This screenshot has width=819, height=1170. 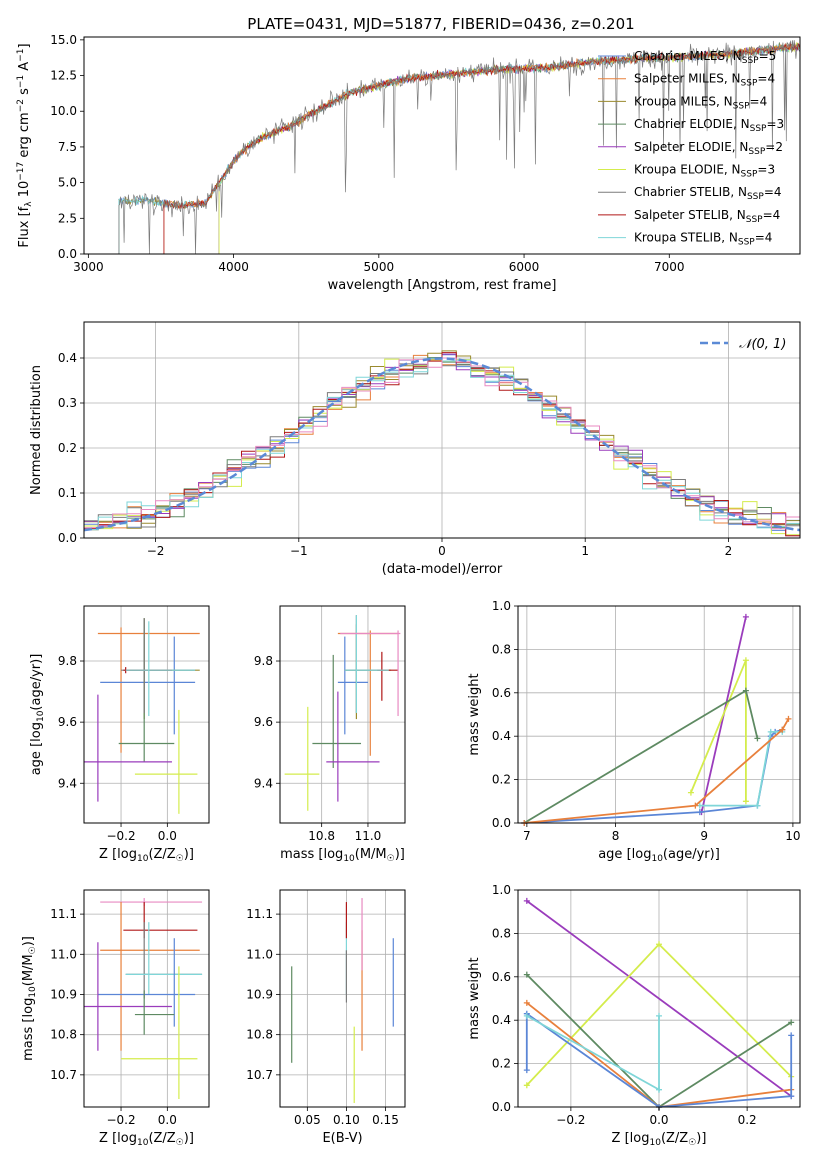 What do you see at coordinates (37, 715) in the screenshot?
I see `age_vs_Z-ylabel: age [log10(age/yr)]` at bounding box center [37, 715].